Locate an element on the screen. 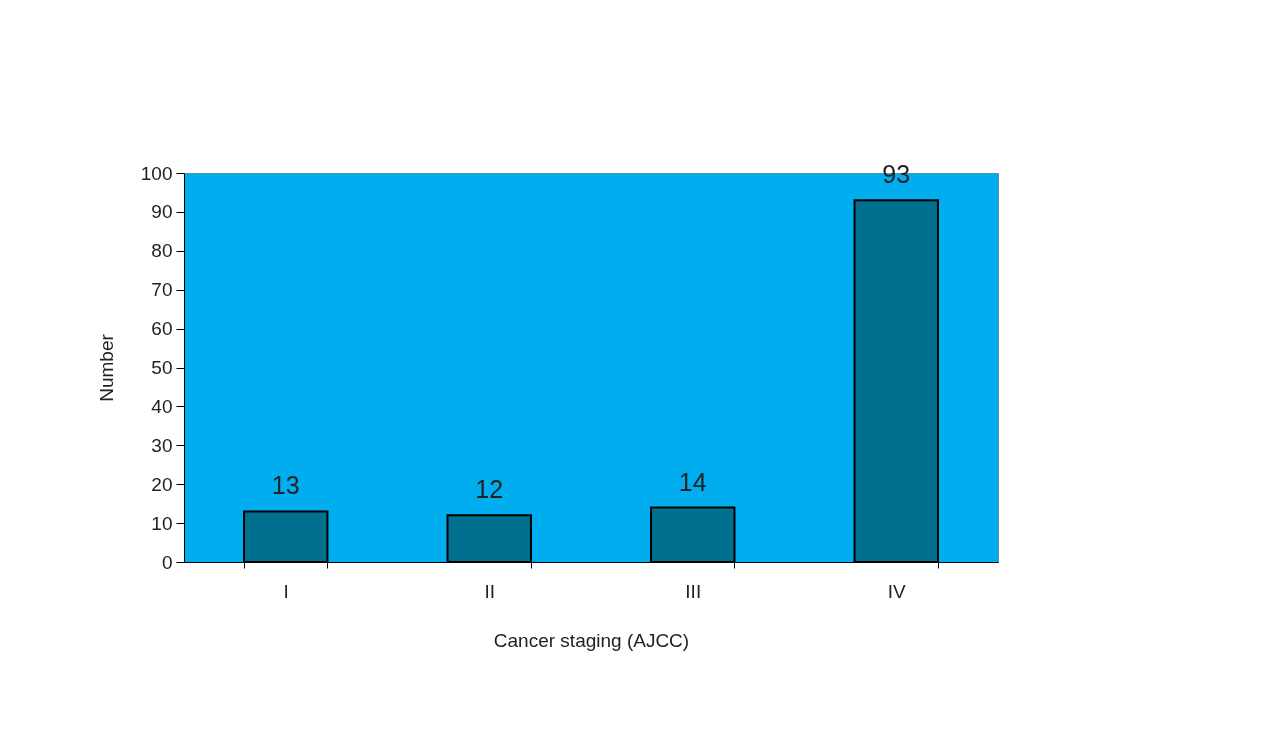 The height and width of the screenshot is (731, 1283). y-tick-label: 80 is located at coordinates (162, 251).